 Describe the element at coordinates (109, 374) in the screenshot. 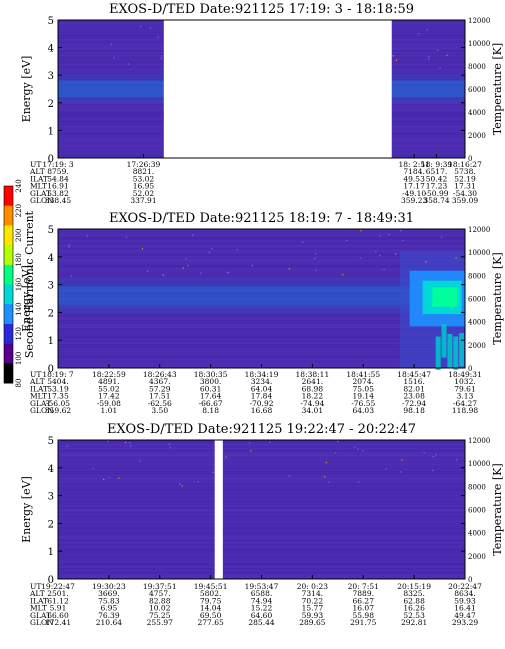

I see `orbit-value: 18:22:59` at that location.